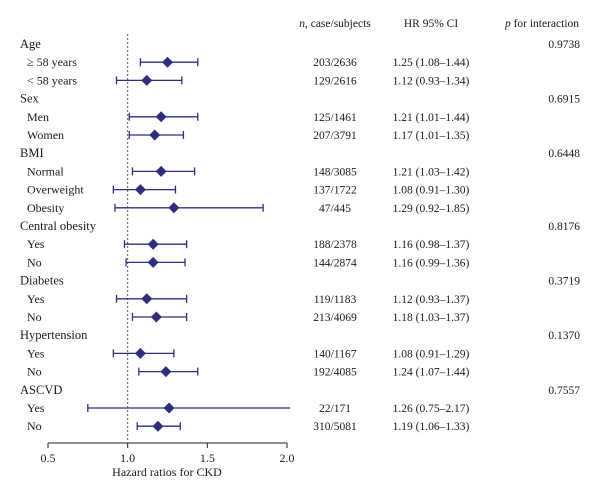  What do you see at coordinates (30, 44) in the screenshot?
I see `group-label-0: Age` at bounding box center [30, 44].